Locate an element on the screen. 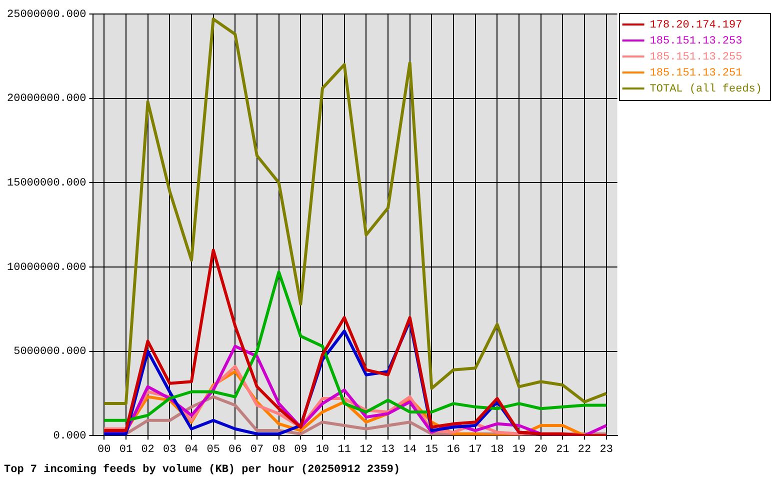 Image resolution: width=780 pixels, height=480 pixels. x-tick-label: 21 is located at coordinates (563, 450).